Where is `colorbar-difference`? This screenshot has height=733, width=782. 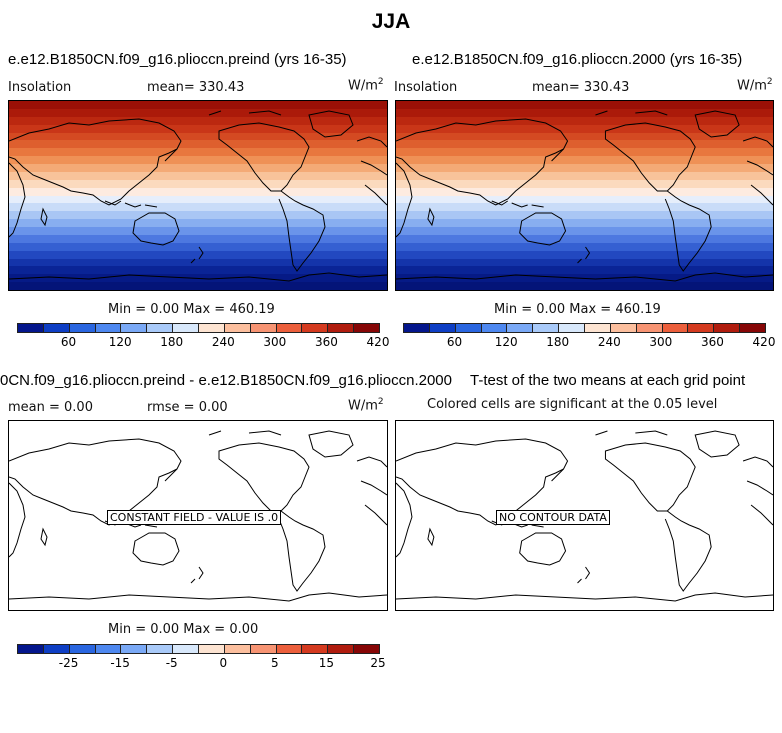
colorbar-difference is located at coordinates (198, 649).